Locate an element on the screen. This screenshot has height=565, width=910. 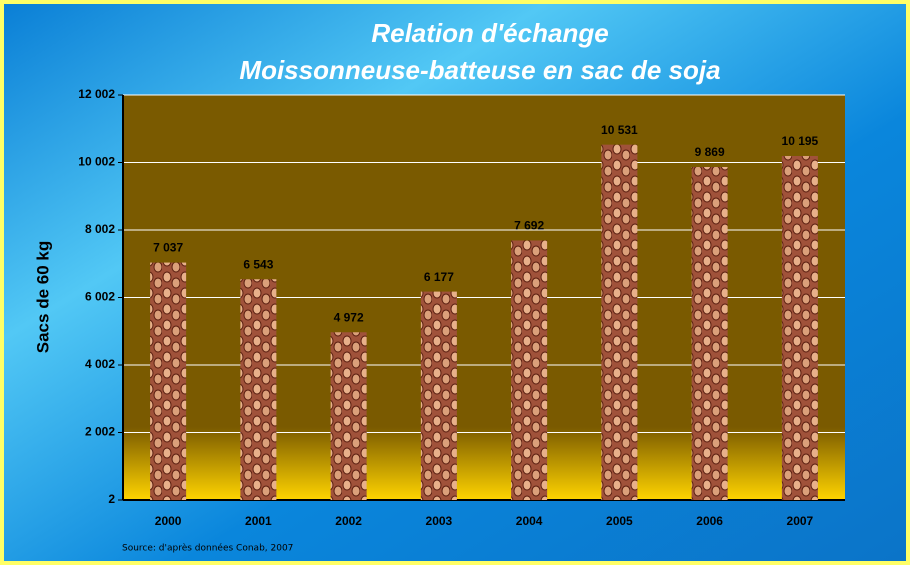
value-label: 4 972 is located at coordinates (349, 317).